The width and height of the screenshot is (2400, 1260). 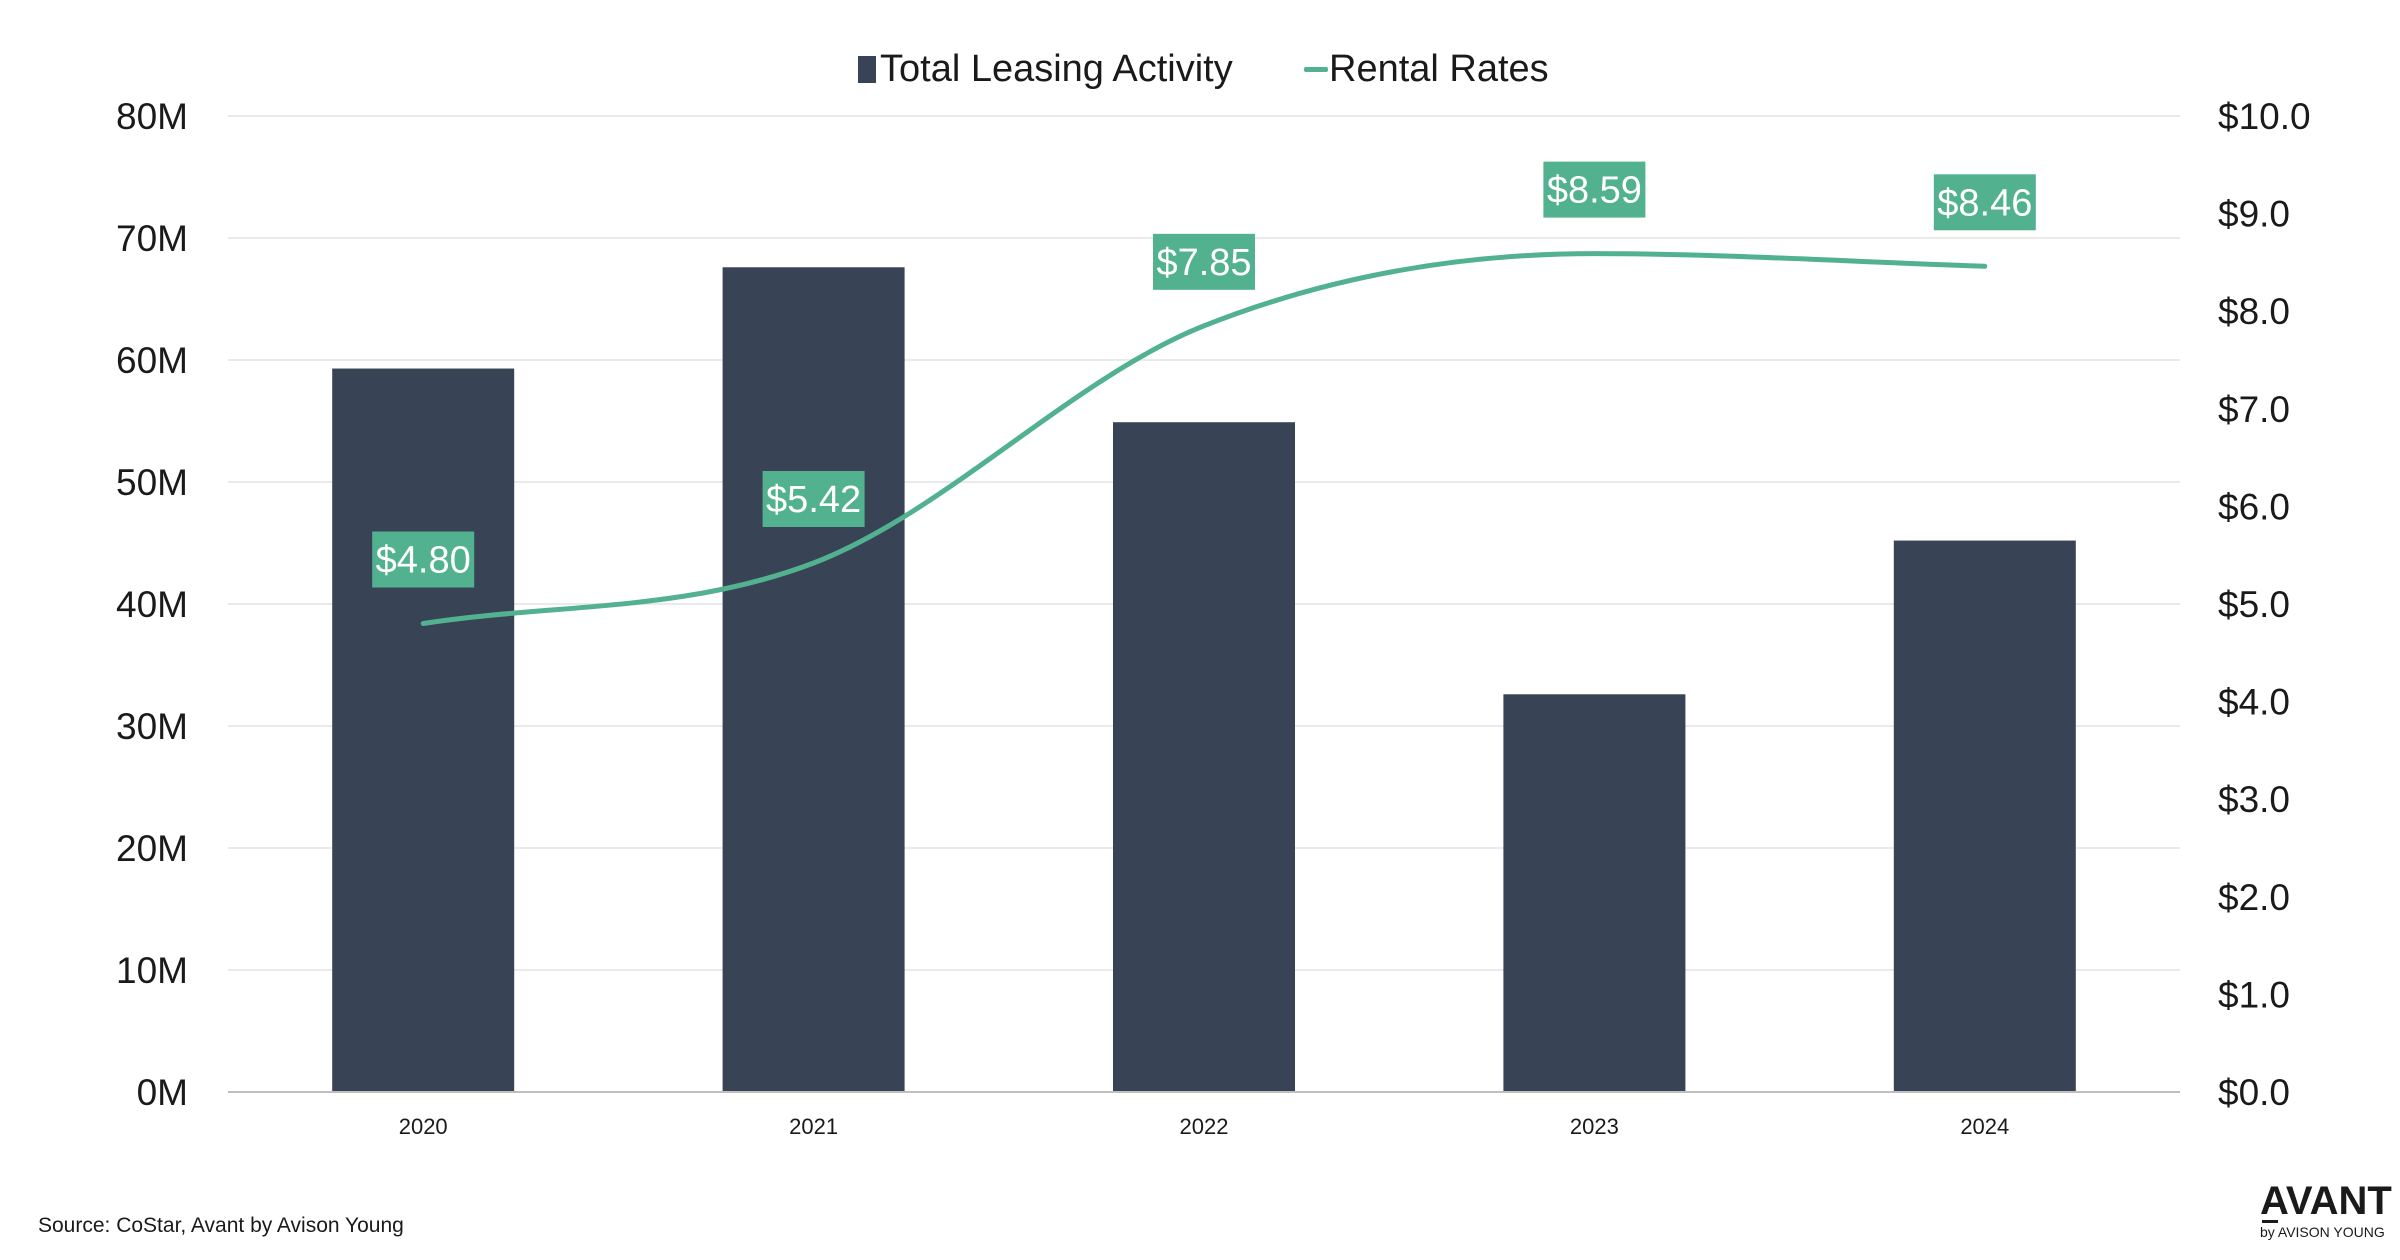 I want to click on avant-logo: AVANT by AVISON YOUNG, so click(x=2326, y=1209).